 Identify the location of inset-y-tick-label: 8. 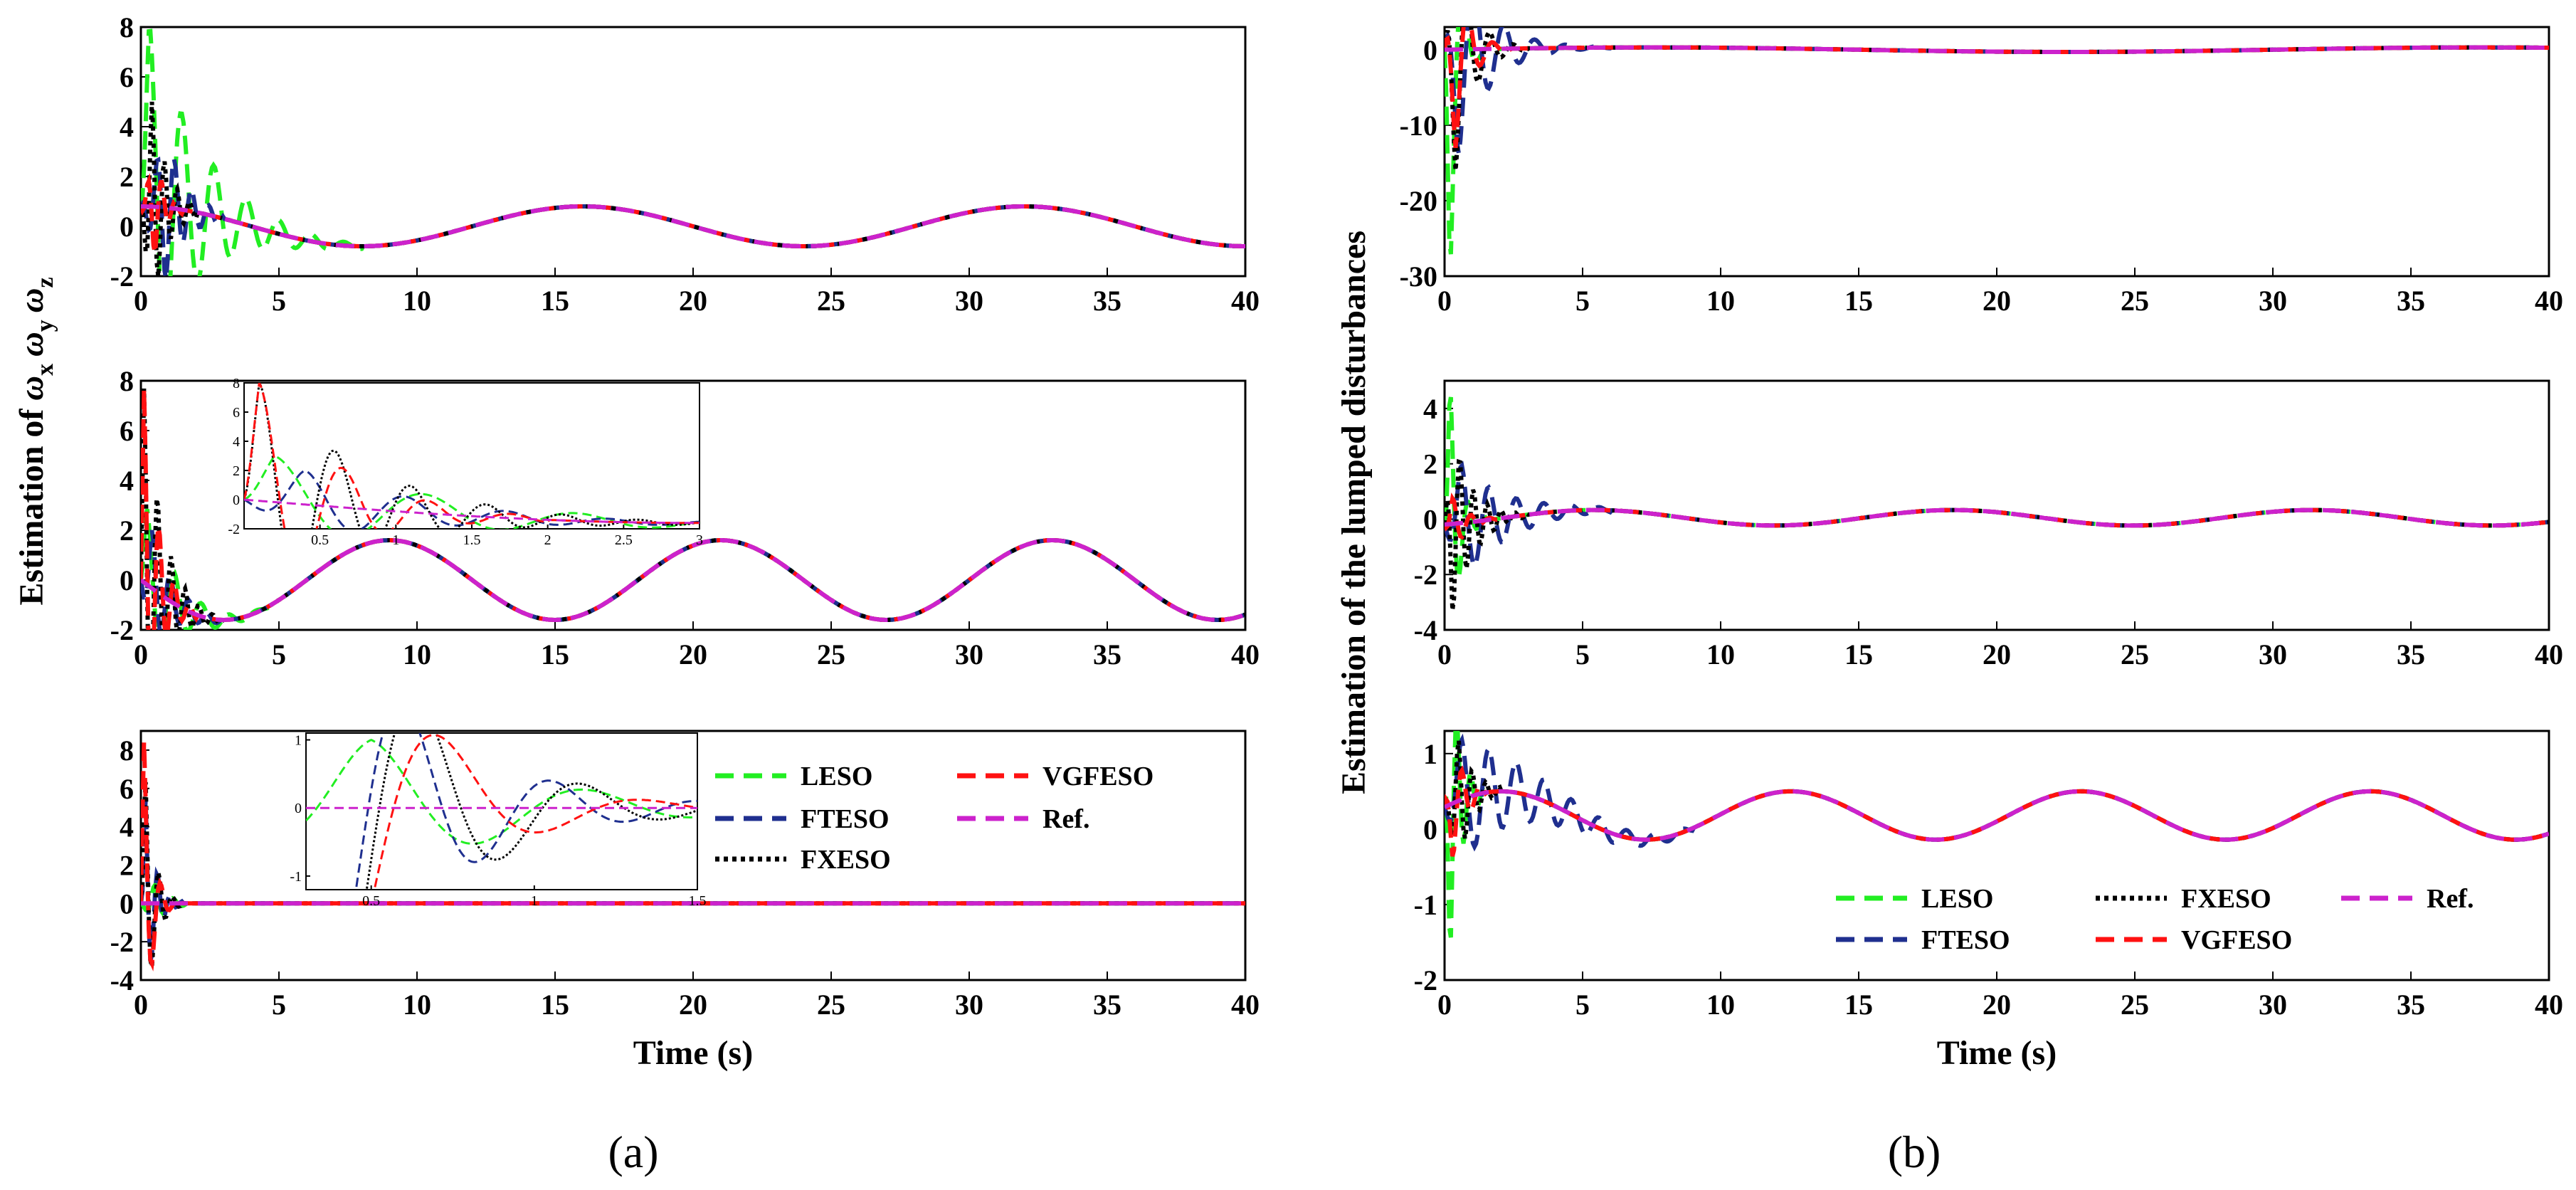
(237, 383).